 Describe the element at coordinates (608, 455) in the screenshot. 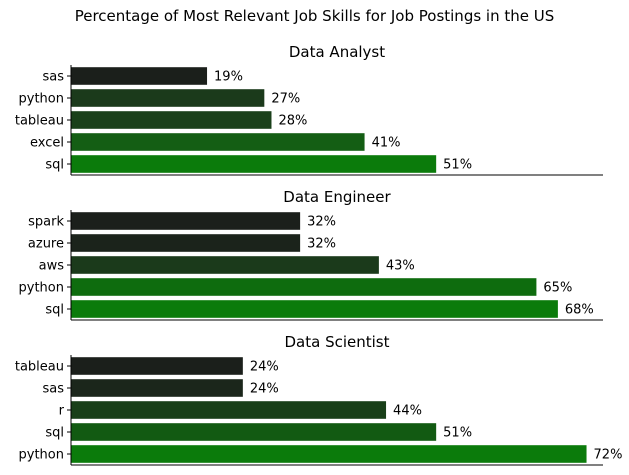

I see `data-label: 72%` at that location.